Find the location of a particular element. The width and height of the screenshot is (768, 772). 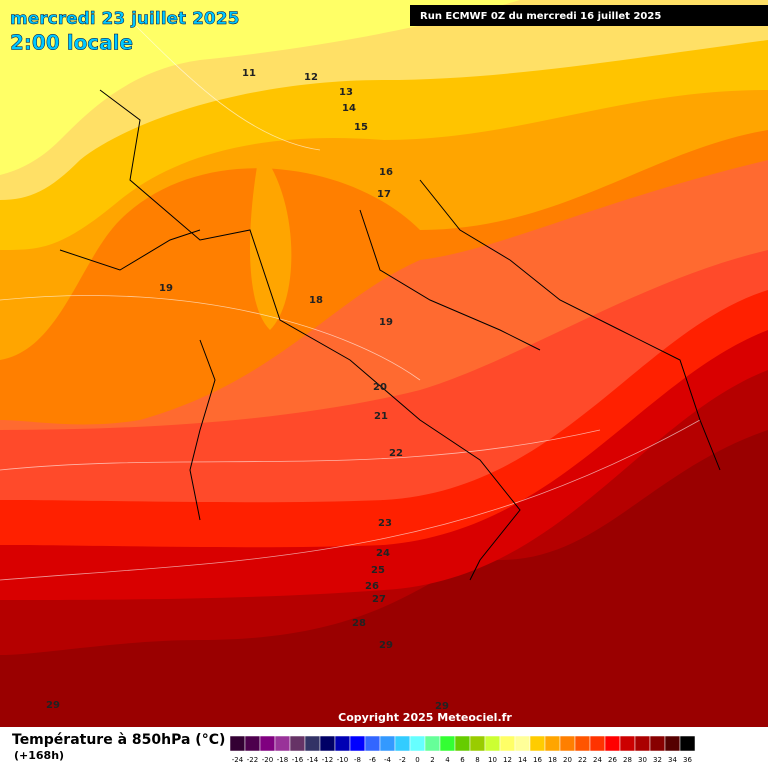

scale-label: 34 is located at coordinates (672, 760).